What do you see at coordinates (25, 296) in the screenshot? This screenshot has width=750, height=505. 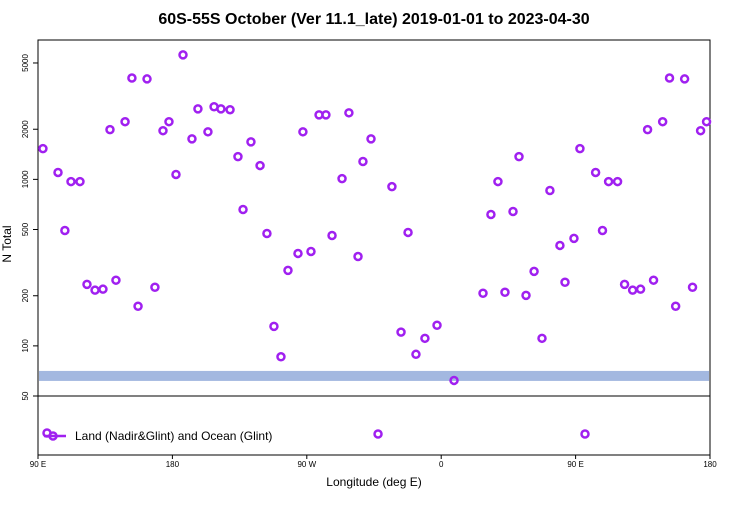 I see `y-tick-label: 200` at bounding box center [25, 296].